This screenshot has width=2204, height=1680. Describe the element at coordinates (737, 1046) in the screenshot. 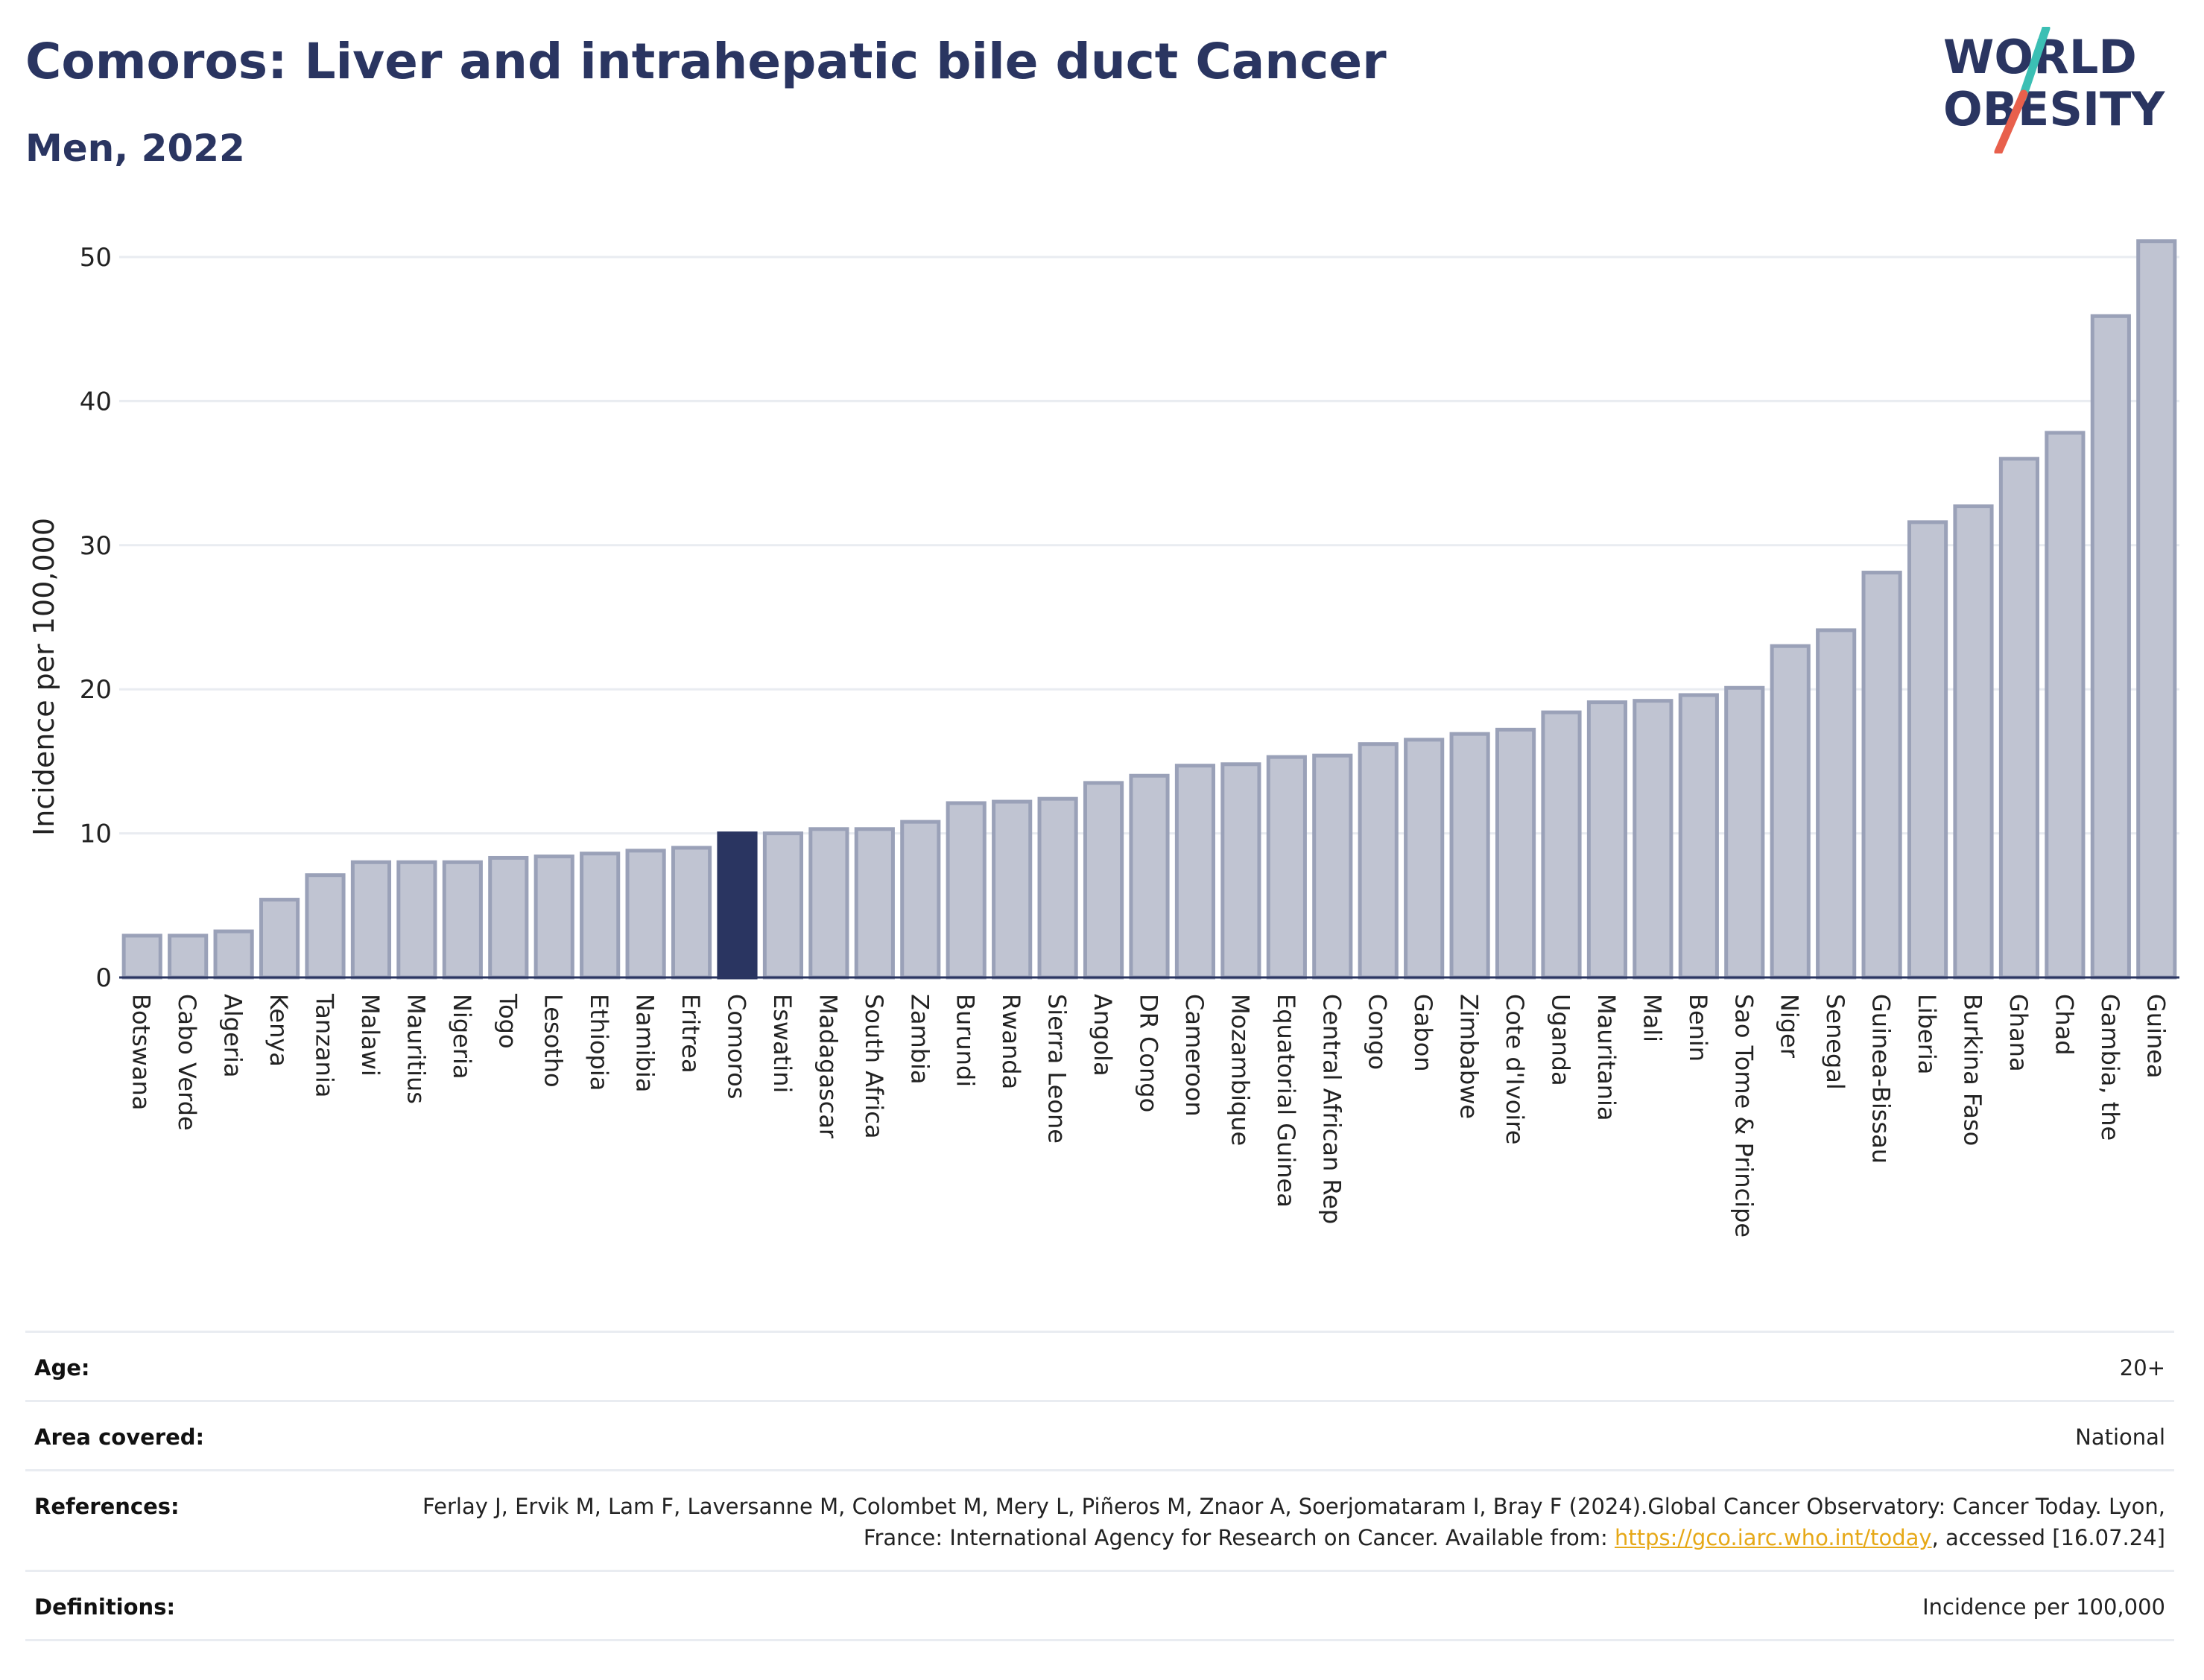

I see `x-tick-label: Comoros` at that location.